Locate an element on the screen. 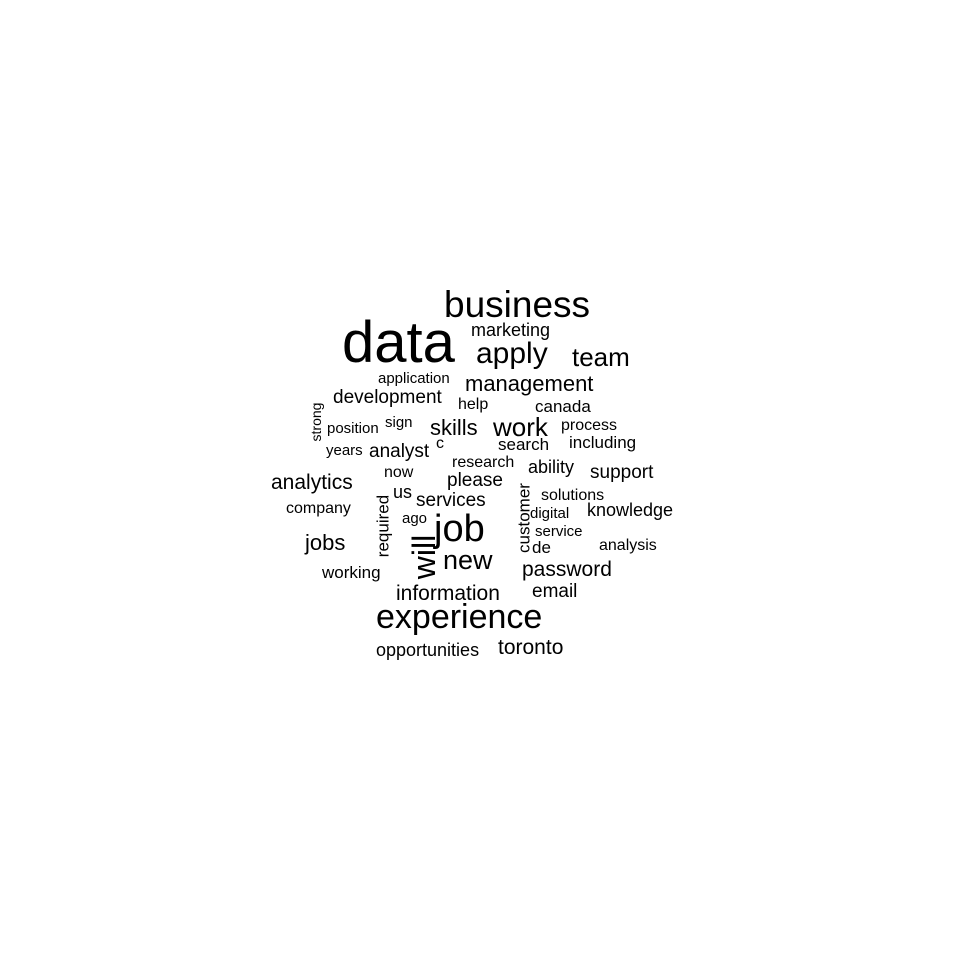 The width and height of the screenshot is (960, 960). word-please: please is located at coordinates (475, 480).